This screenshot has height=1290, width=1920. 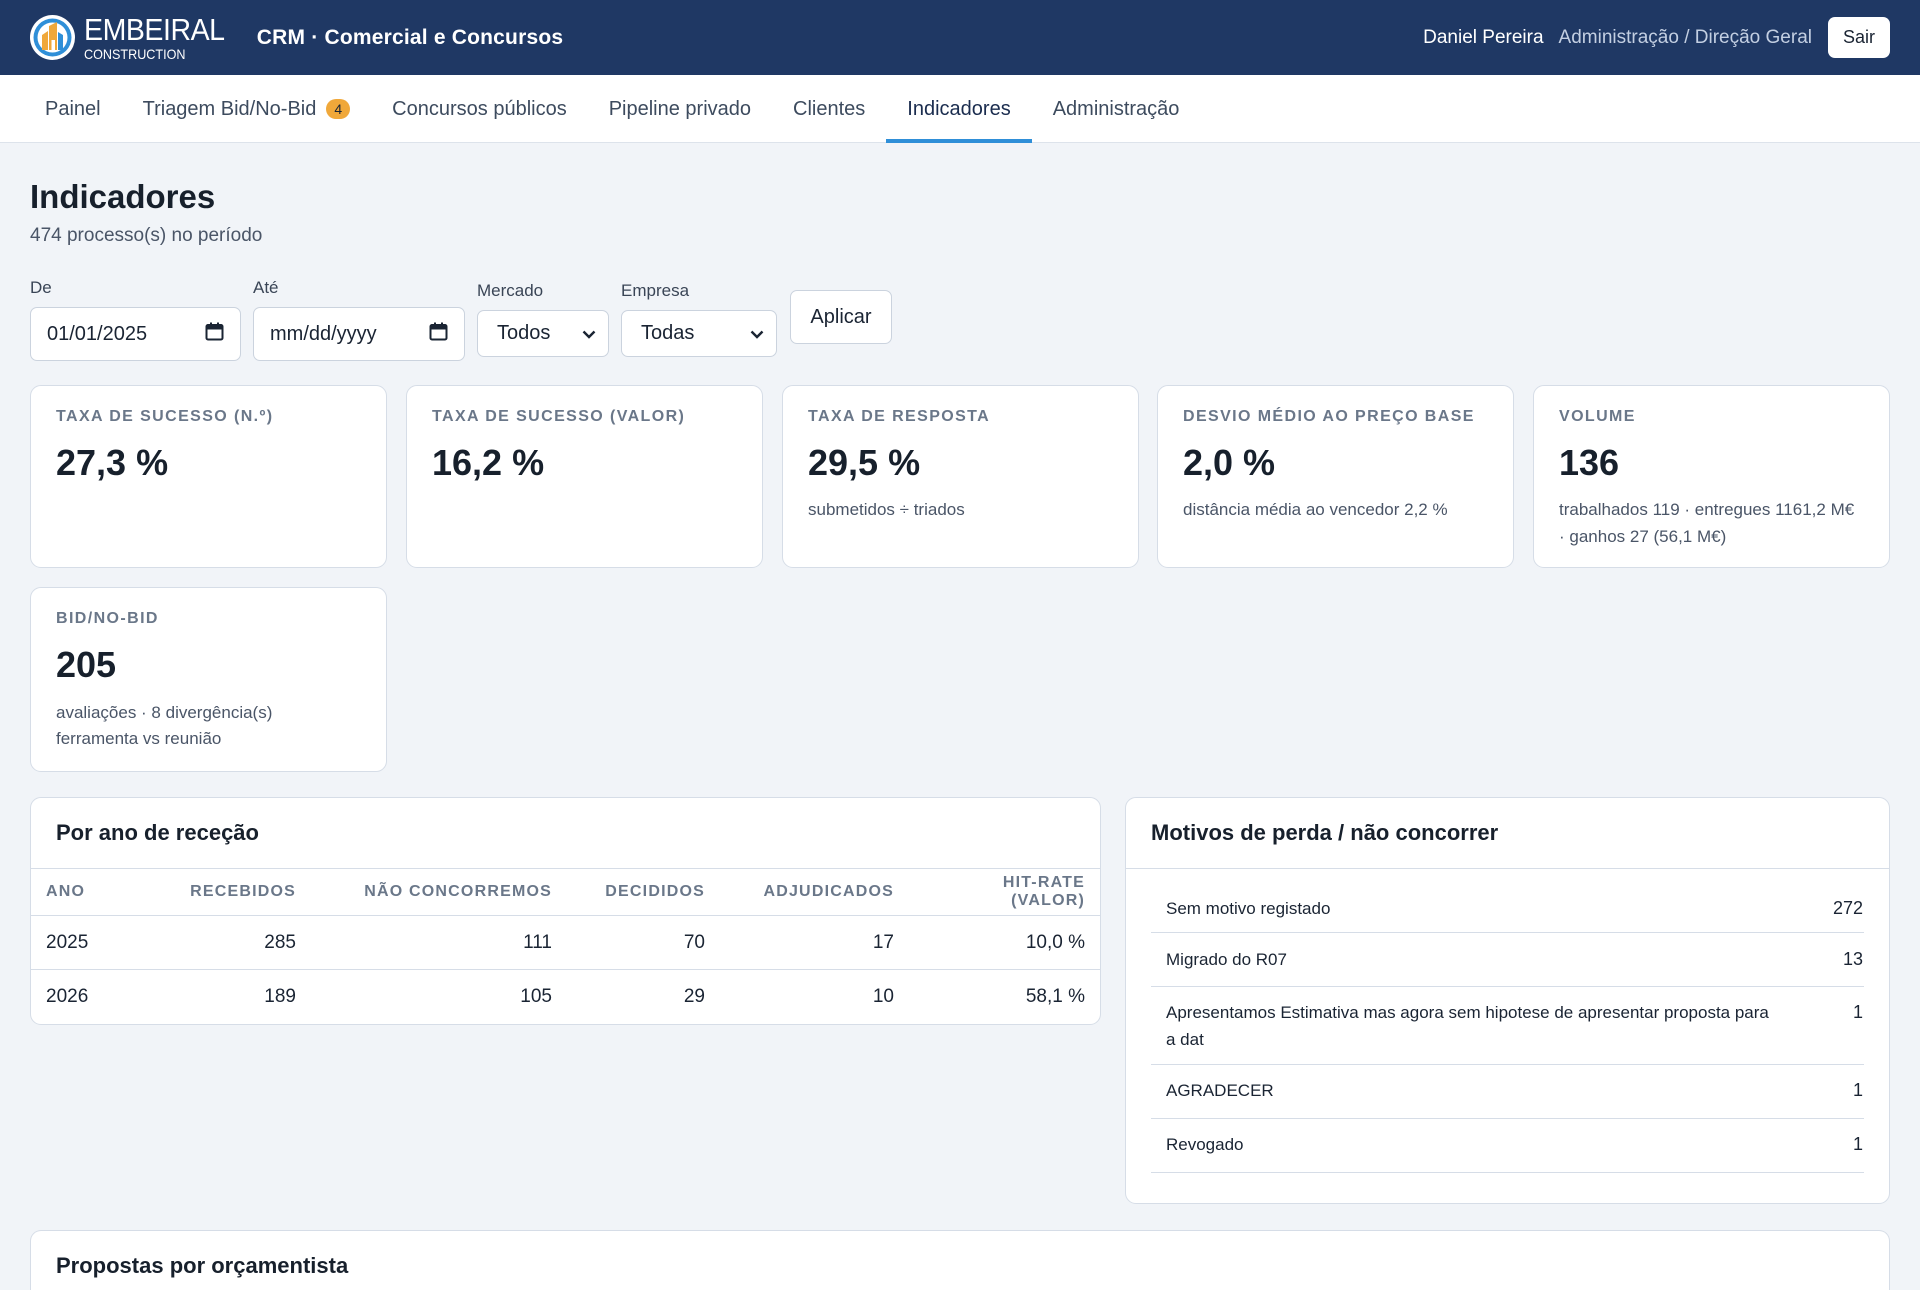 What do you see at coordinates (229, 108) in the screenshot?
I see `tab-label: Triagem Bid/No-Bid` at bounding box center [229, 108].